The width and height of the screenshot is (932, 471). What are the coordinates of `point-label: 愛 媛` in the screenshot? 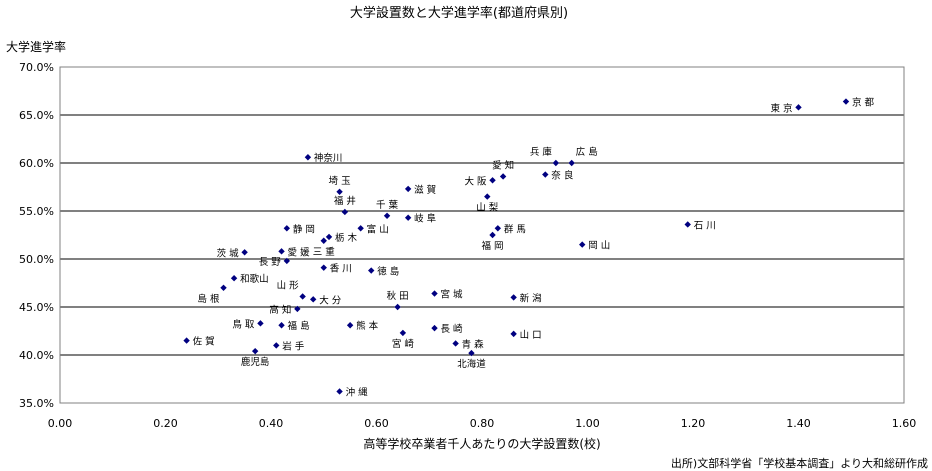 It's located at (299, 252).